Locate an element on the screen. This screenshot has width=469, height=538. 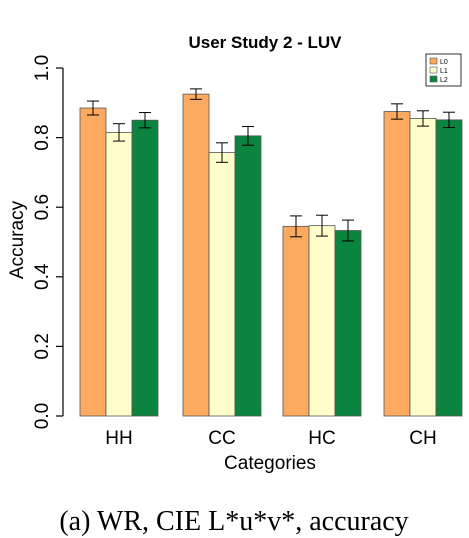
y-tick-label: 1.0 is located at coordinates (42, 68).